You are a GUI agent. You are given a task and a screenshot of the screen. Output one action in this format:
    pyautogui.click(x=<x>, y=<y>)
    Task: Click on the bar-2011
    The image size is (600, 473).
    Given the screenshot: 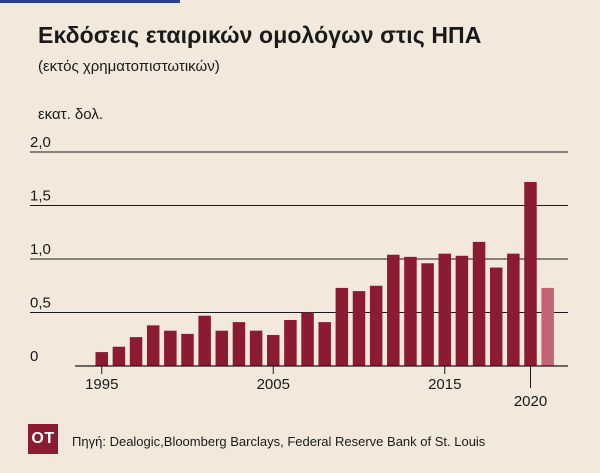 What is the action you would take?
    pyautogui.click(x=376, y=325)
    